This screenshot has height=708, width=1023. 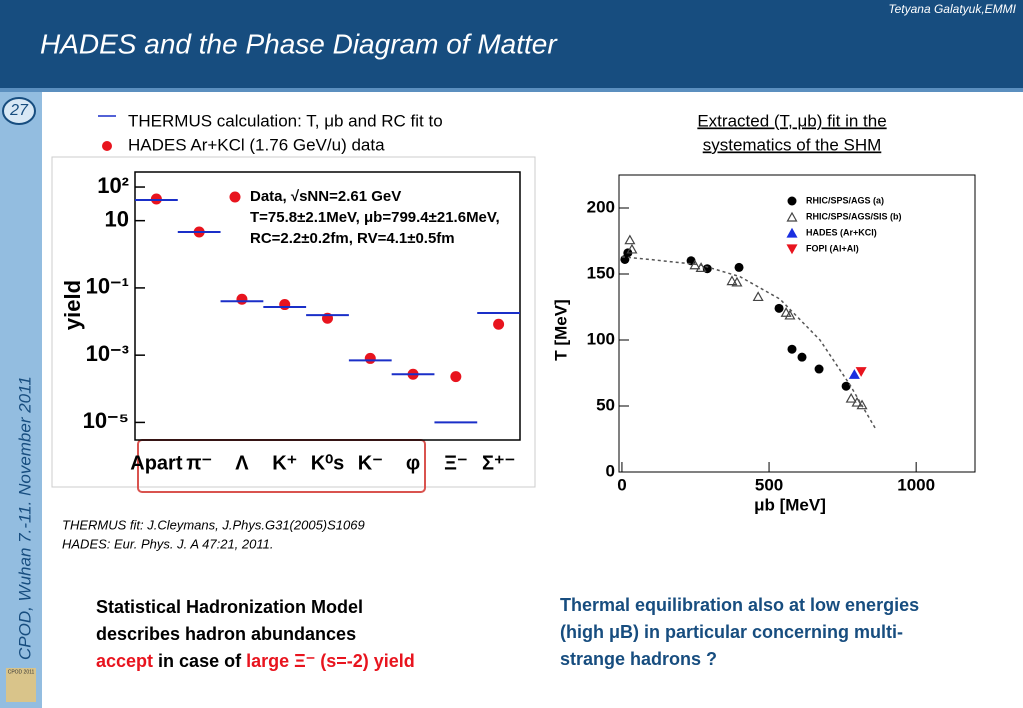 I want to click on x-tick-label: Σ⁺⁻, so click(x=498, y=463).